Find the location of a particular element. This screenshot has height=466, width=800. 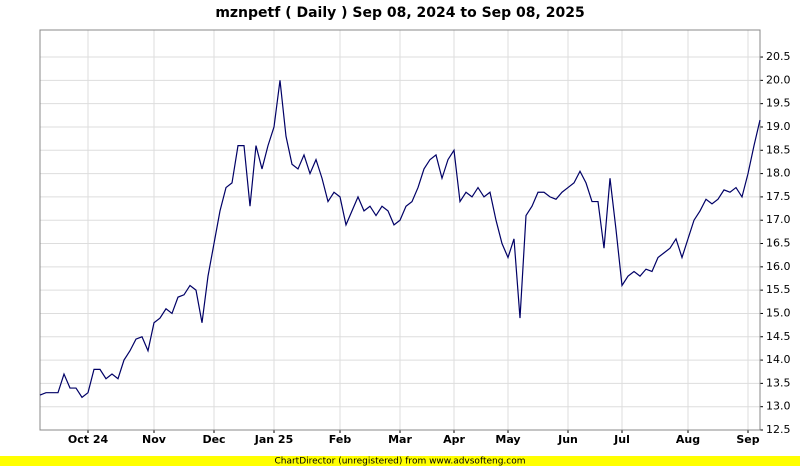

x-tick-label: Feb is located at coordinates (340, 439).